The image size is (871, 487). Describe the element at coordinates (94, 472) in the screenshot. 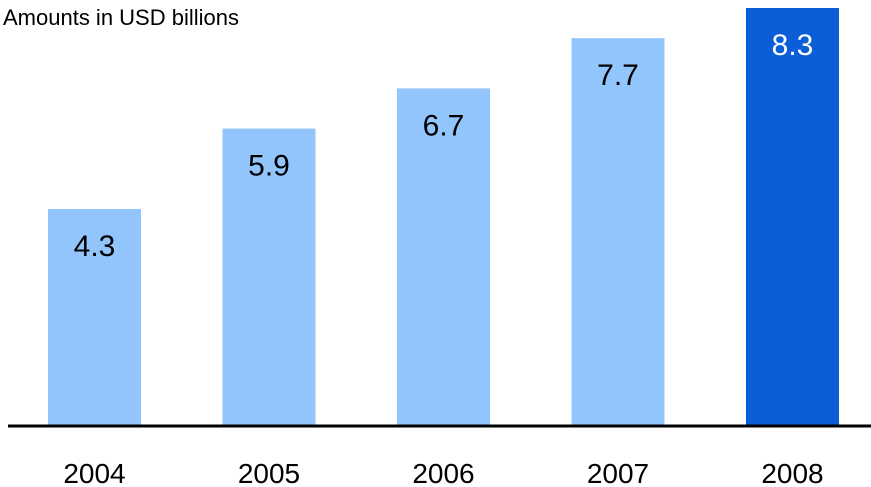

I see `x-tick-label-2004: 2004` at that location.